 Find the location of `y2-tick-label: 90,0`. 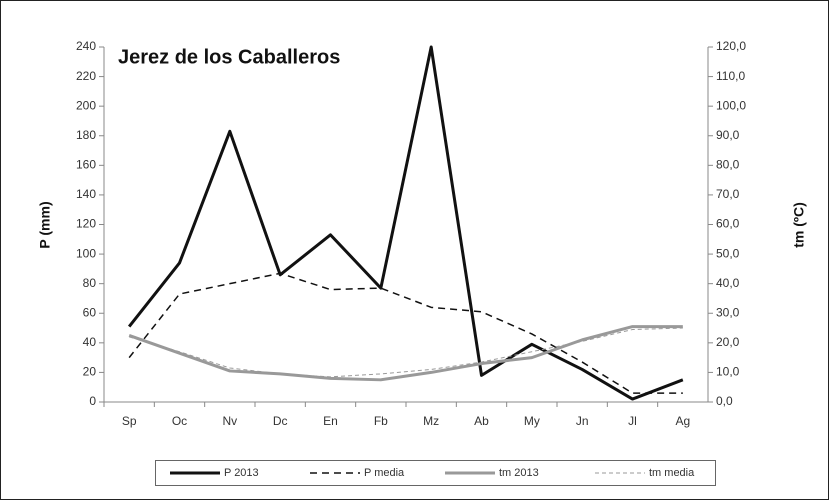

y2-tick-label: 90,0 is located at coordinates (728, 135).